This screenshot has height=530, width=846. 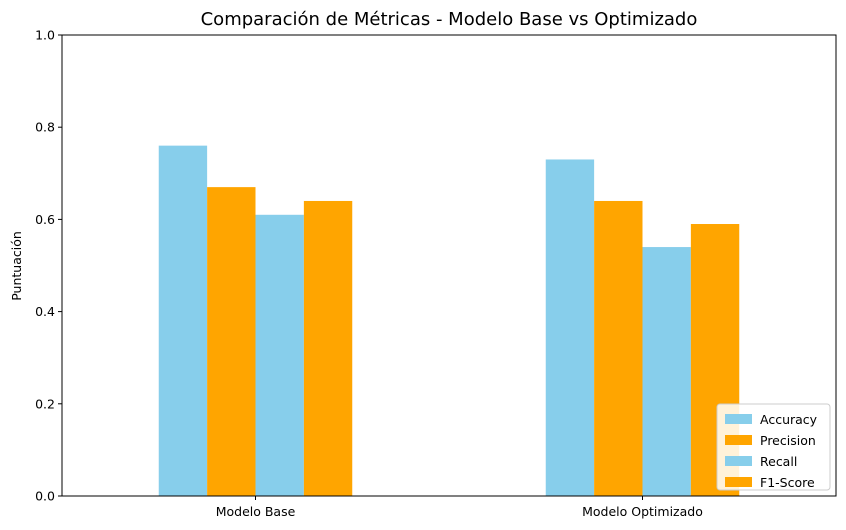 I want to click on legend: Accuracy Precision Recall F1-Score, so click(x=773, y=447).